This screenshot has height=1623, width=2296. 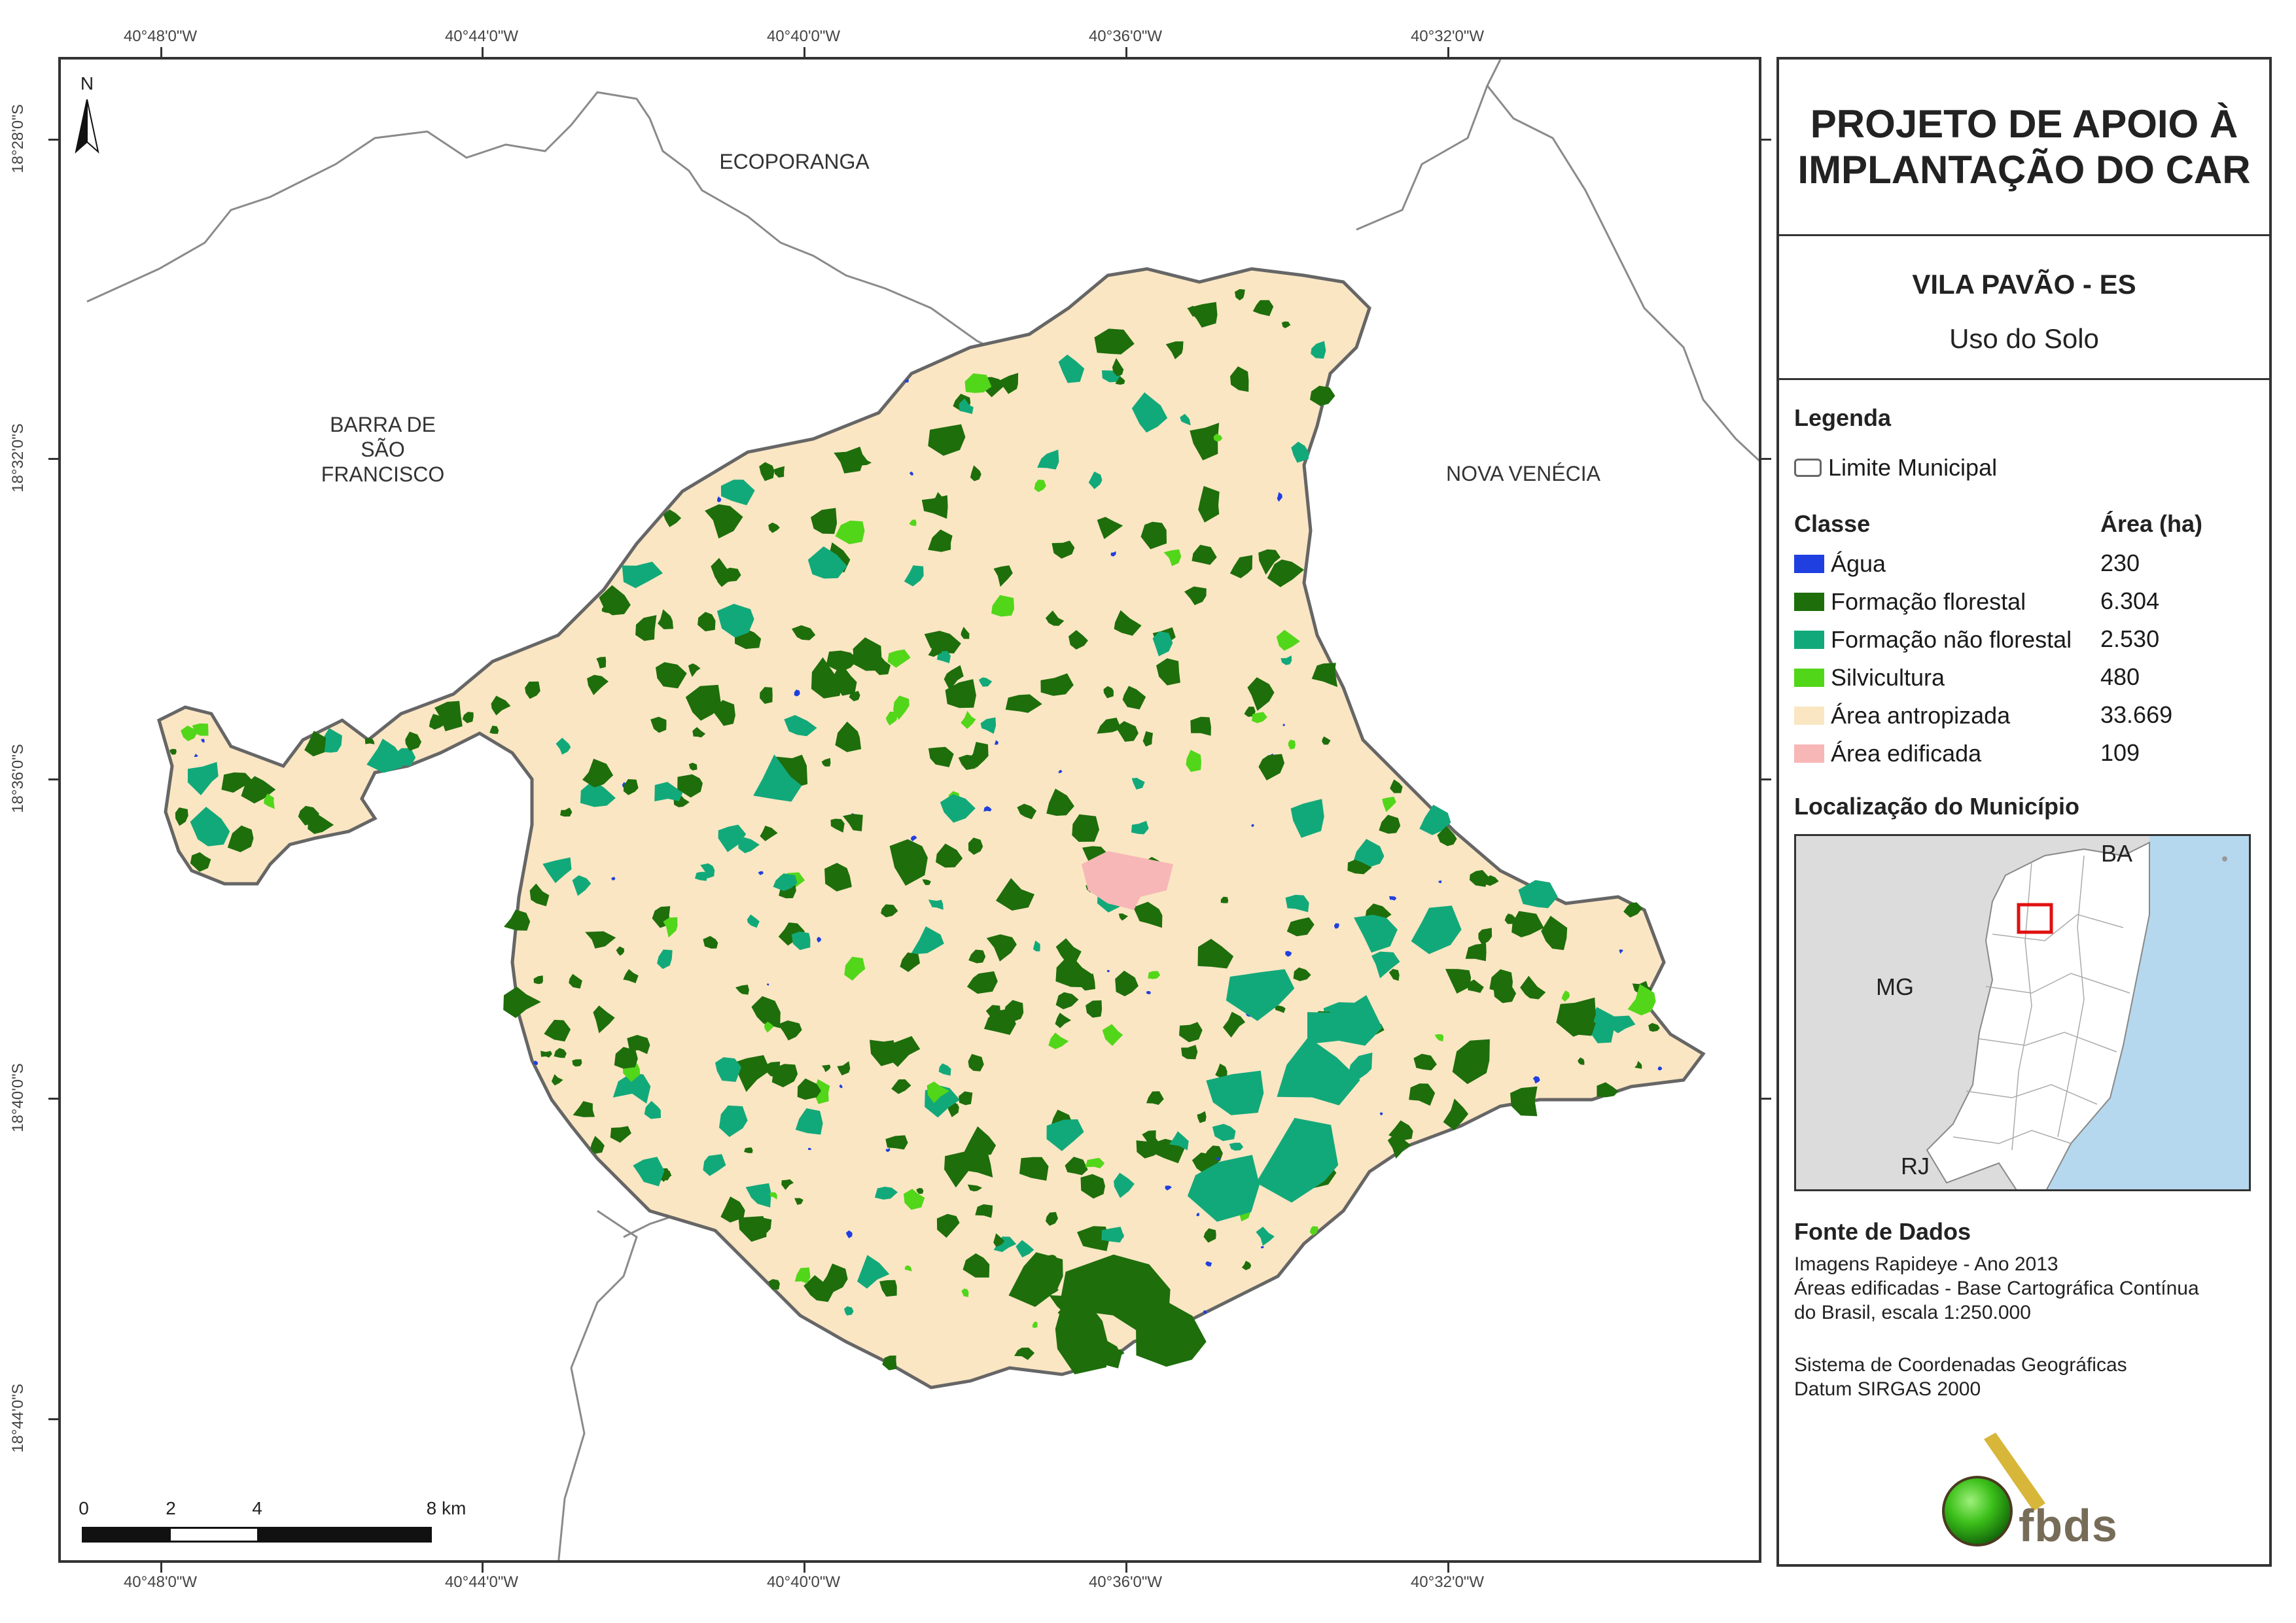 What do you see at coordinates (1910, 601) in the screenshot?
I see `legend-class-row: Formação florestal` at bounding box center [1910, 601].